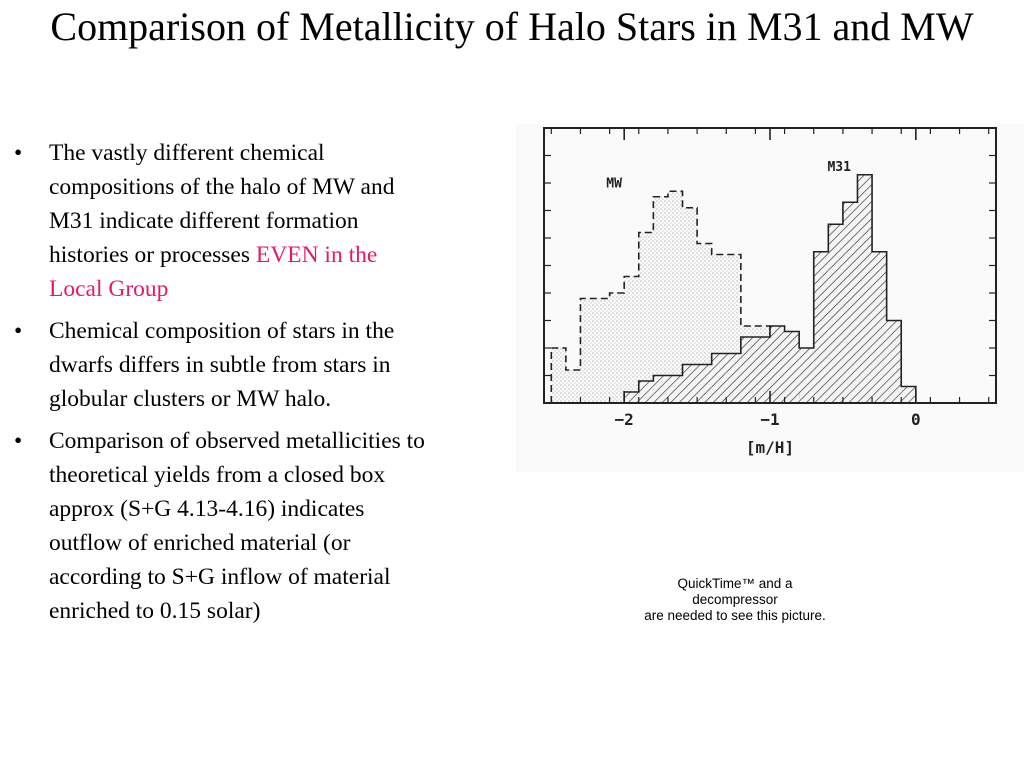 This screenshot has width=1024, height=768. I want to click on bullet-highlight-text: EVEN in the Local Group, so click(213, 272).